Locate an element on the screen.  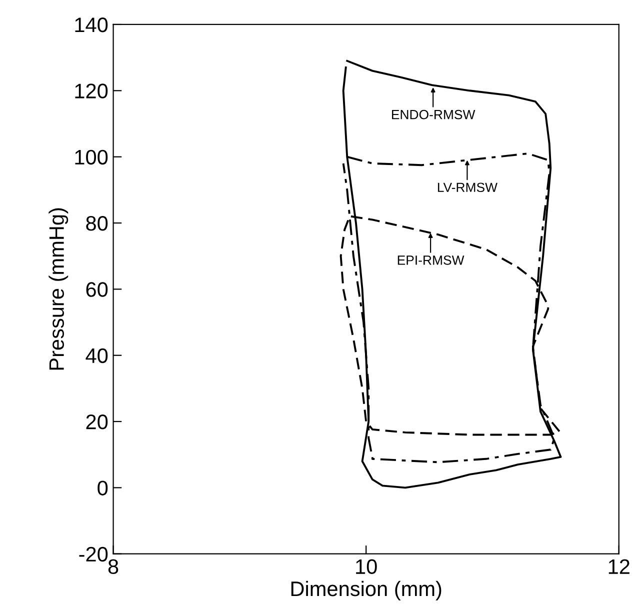
y-tick-label: 60 is located at coordinates (97, 289).